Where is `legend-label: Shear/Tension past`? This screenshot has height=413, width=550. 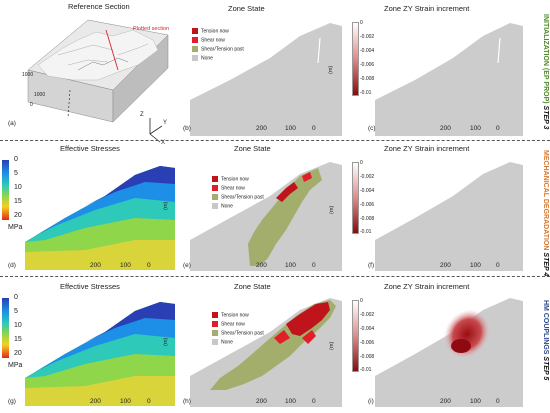
legend-label: Shear/Tension past is located at coordinates (222, 49).